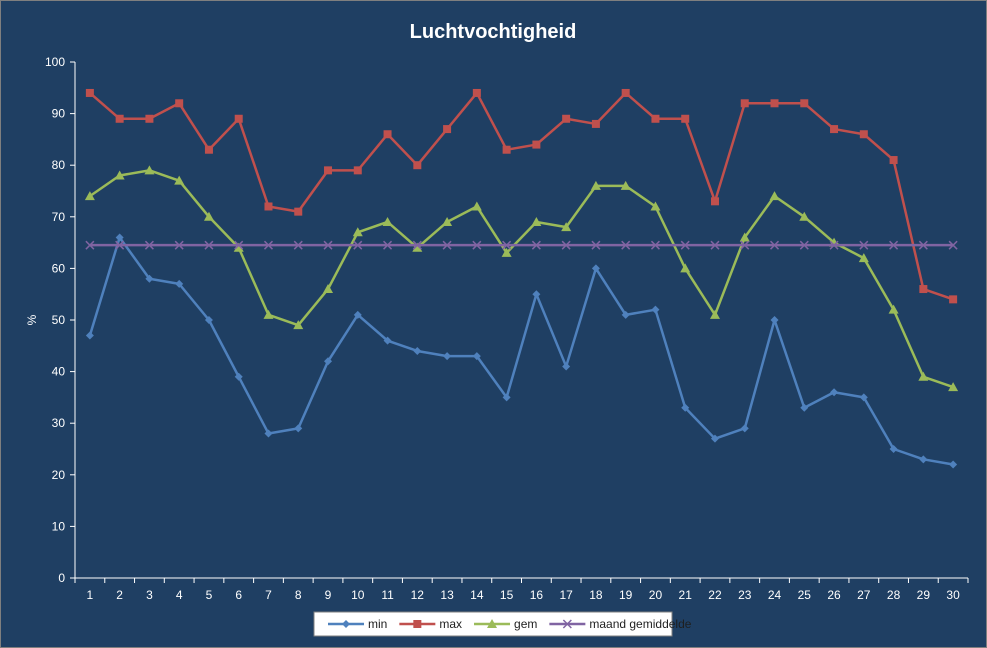  Describe the element at coordinates (521, 245) in the screenshot. I see `series-maand-gemiddelde` at that location.